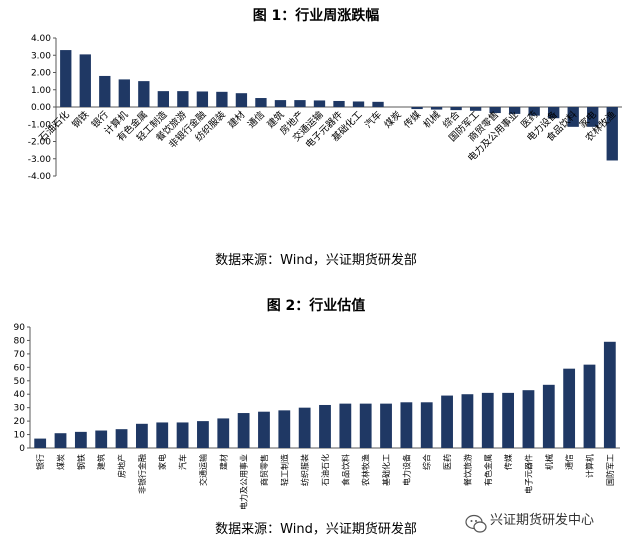 The width and height of the screenshot is (633, 545). I want to click on y-tick-label: 50, so click(20, 382).